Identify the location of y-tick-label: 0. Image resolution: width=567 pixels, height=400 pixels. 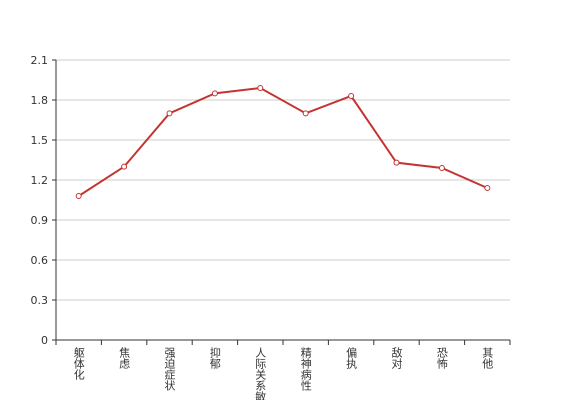
(44, 340).